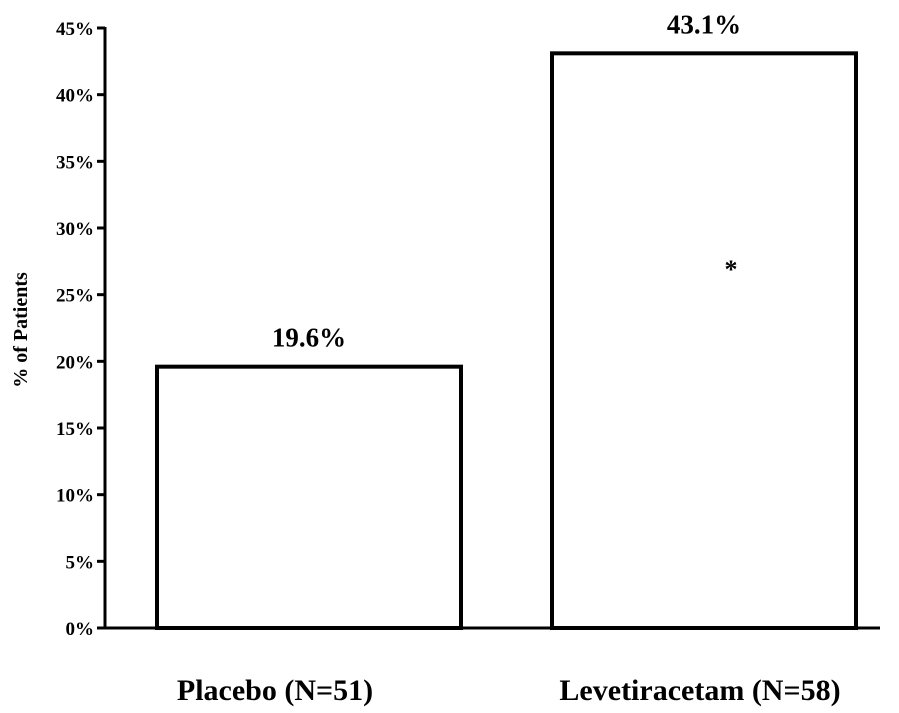 The image size is (899, 713). I want to click on y-tick-label: 45%, so click(75, 29).